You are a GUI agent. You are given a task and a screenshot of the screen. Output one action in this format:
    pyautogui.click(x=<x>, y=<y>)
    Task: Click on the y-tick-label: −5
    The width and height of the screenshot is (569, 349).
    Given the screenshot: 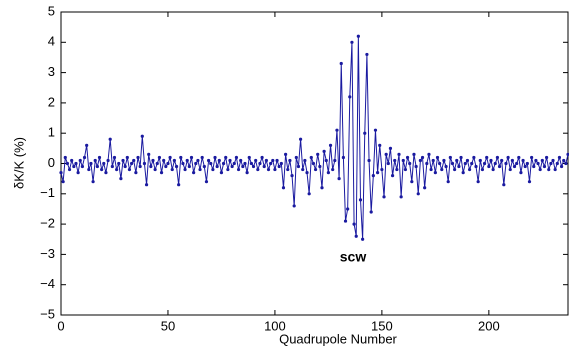 What is the action you would take?
    pyautogui.click(x=47, y=313)
    